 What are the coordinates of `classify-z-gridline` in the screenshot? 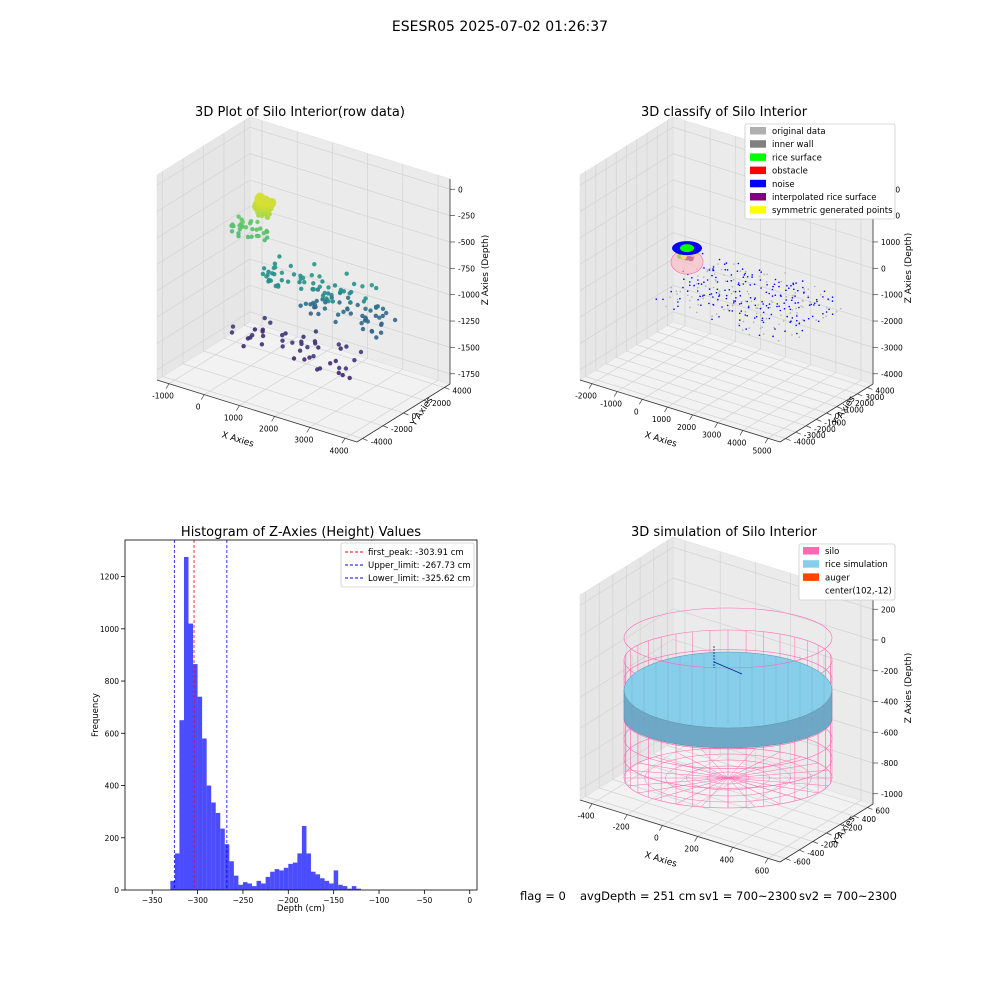 It's located at (726, 237).